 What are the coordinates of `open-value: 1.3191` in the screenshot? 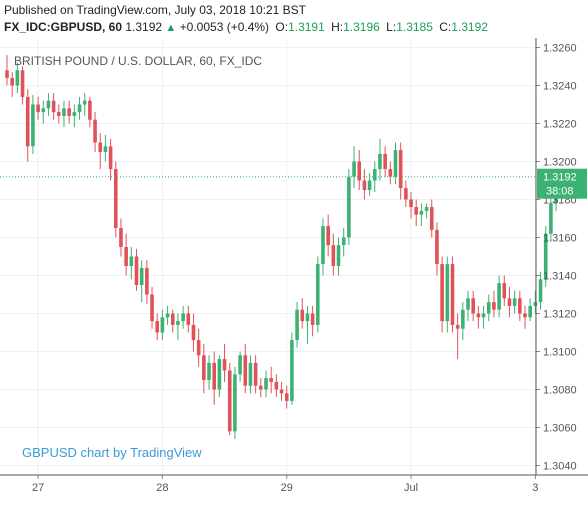 It's located at (306, 27).